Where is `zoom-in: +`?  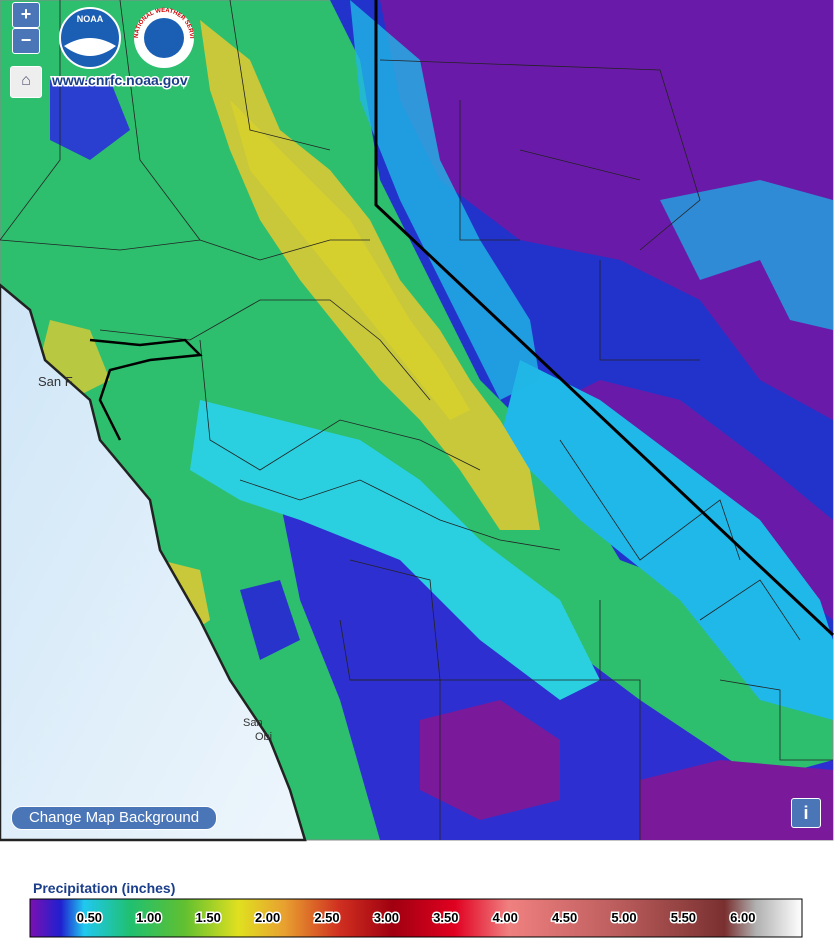 zoom-in: + is located at coordinates (26, 15).